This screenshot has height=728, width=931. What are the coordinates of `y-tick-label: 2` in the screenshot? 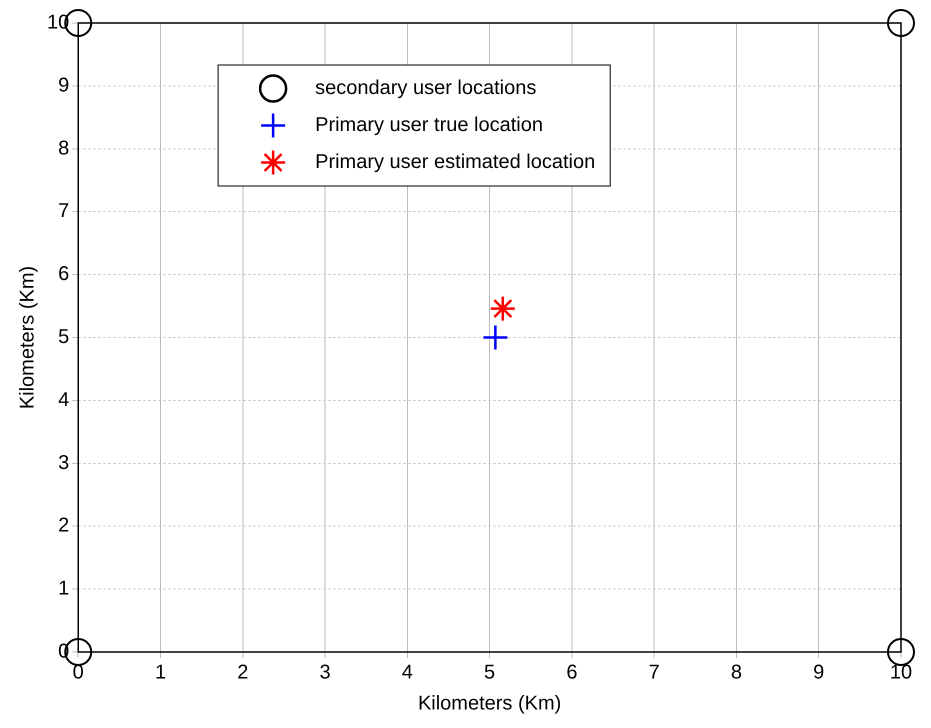 It's located at (64, 525).